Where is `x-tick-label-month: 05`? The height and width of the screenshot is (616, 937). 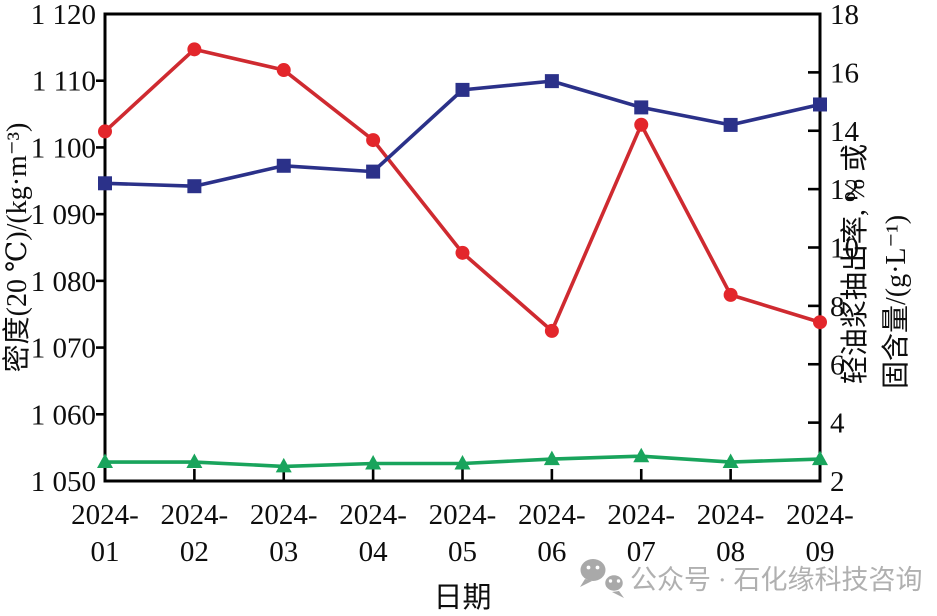 x-tick-label-month: 05 is located at coordinates (462, 552).